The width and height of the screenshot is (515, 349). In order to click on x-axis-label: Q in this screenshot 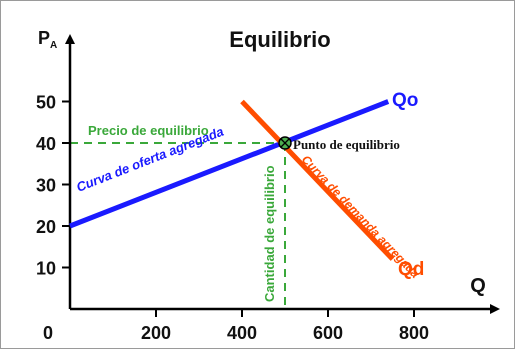, I will do `click(478, 286)`.